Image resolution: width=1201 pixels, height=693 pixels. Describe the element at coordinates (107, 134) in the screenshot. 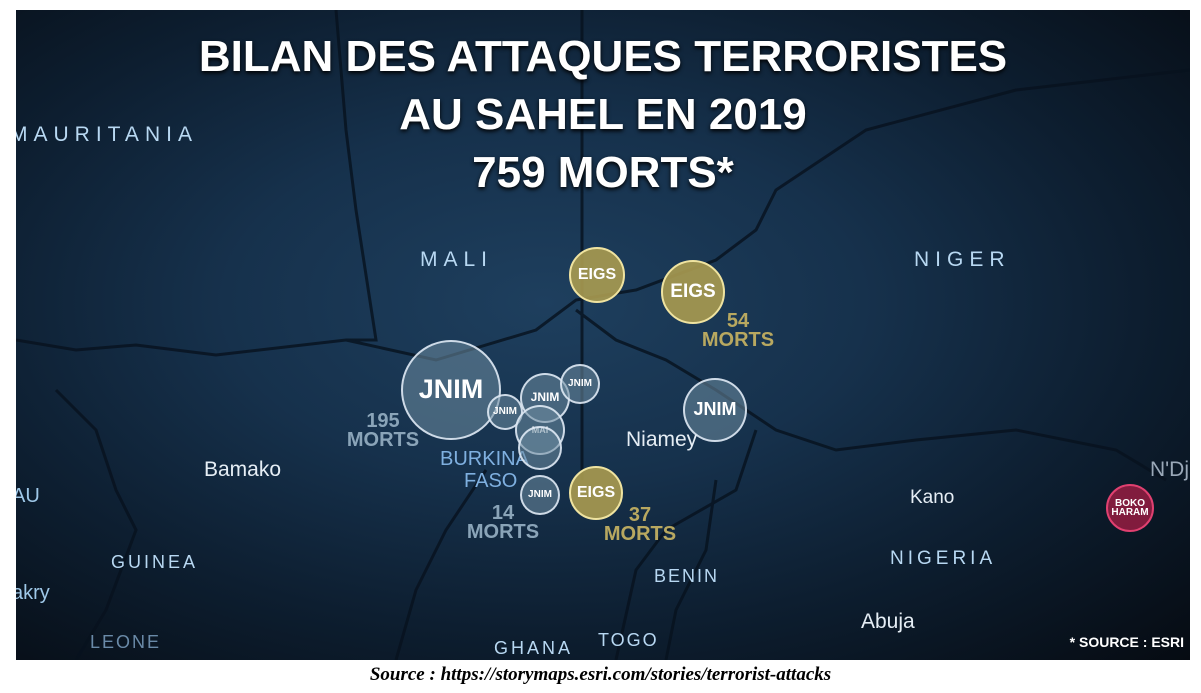

I see `label-mauritania: MAURITANIA` at that location.